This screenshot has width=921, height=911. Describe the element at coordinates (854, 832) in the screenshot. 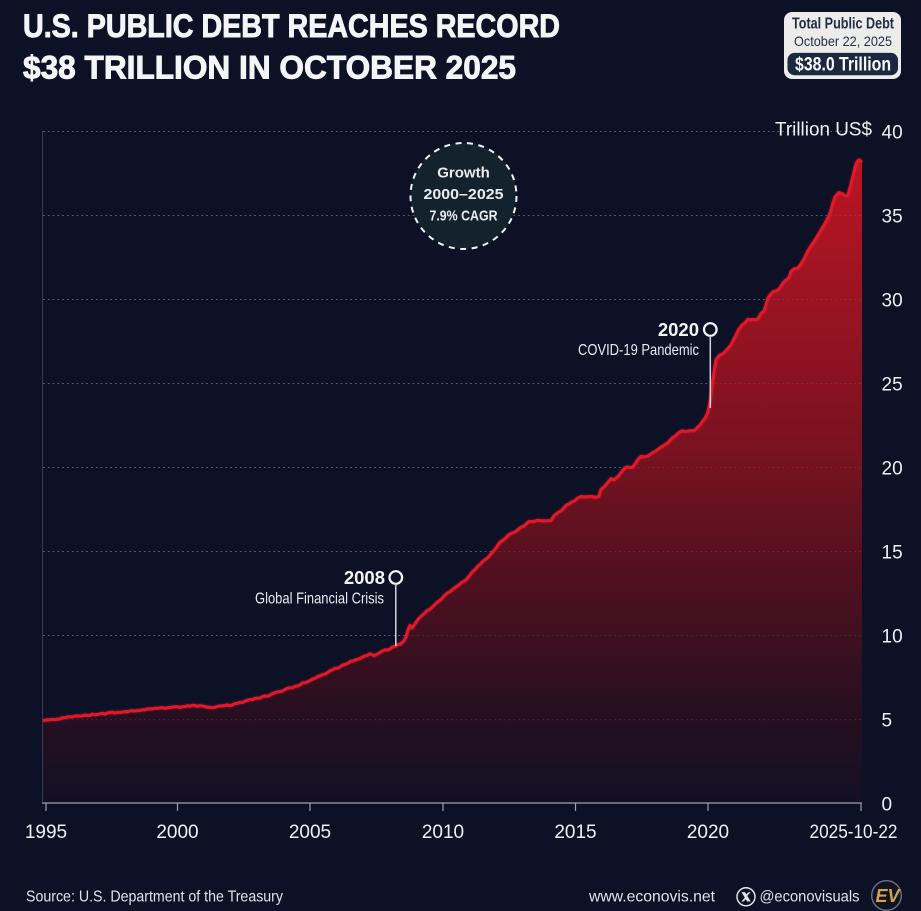

I see `svg-text: 2025-10-22` at that location.